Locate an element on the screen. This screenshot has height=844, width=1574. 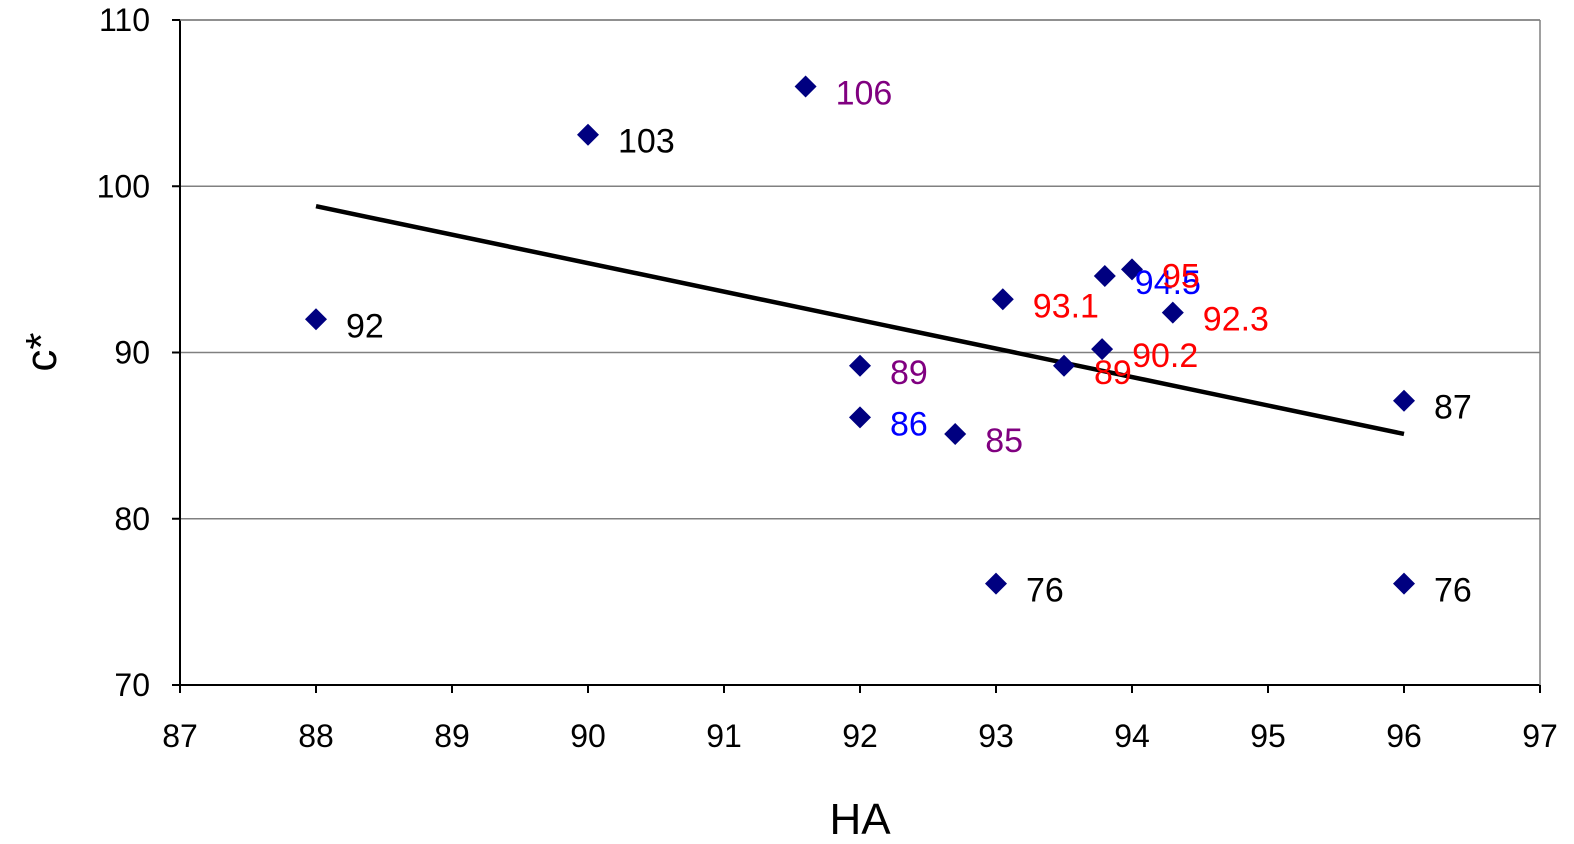
x-tick-label: 95 is located at coordinates (1268, 736).